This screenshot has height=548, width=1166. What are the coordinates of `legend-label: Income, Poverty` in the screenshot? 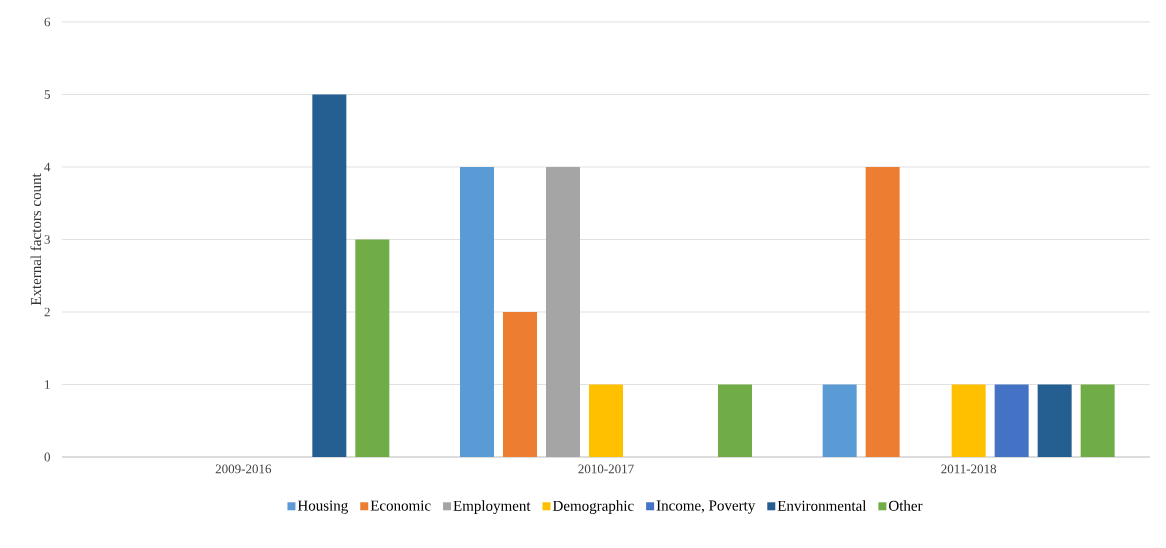 It's located at (706, 507).